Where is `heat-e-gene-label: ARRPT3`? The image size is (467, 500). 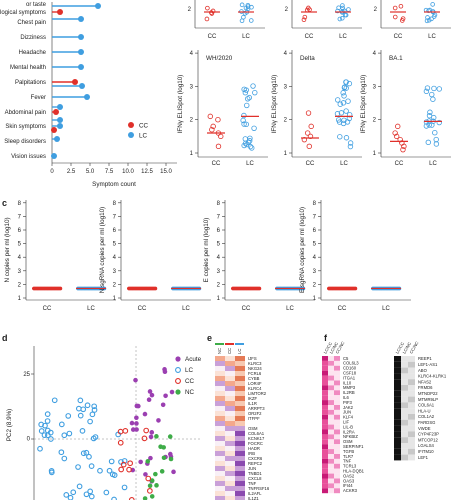
heat-e-gene-label: ARRPT3 is located at coordinates (256, 408).